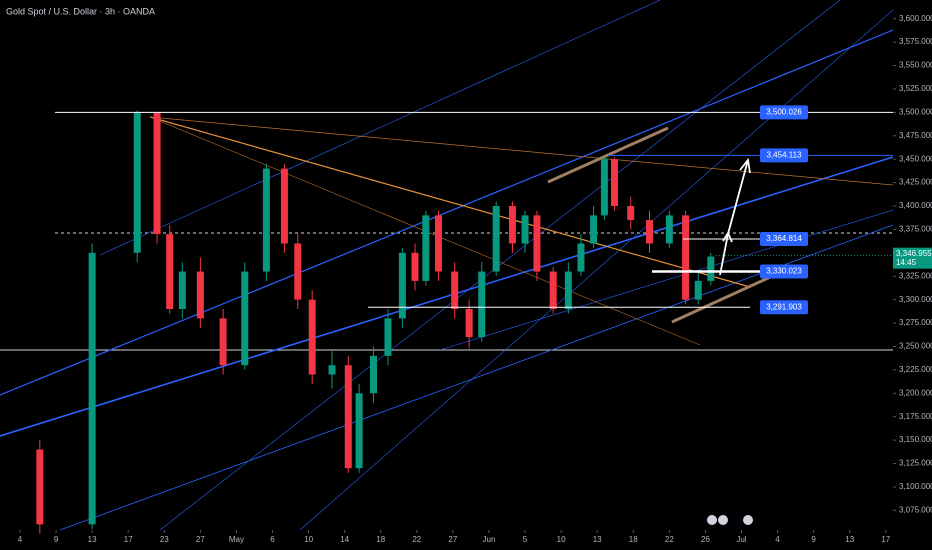 The width and height of the screenshot is (932, 550). What do you see at coordinates (915, 205) in the screenshot?
I see `y-tick-label: 3,400.000` at bounding box center [915, 205].